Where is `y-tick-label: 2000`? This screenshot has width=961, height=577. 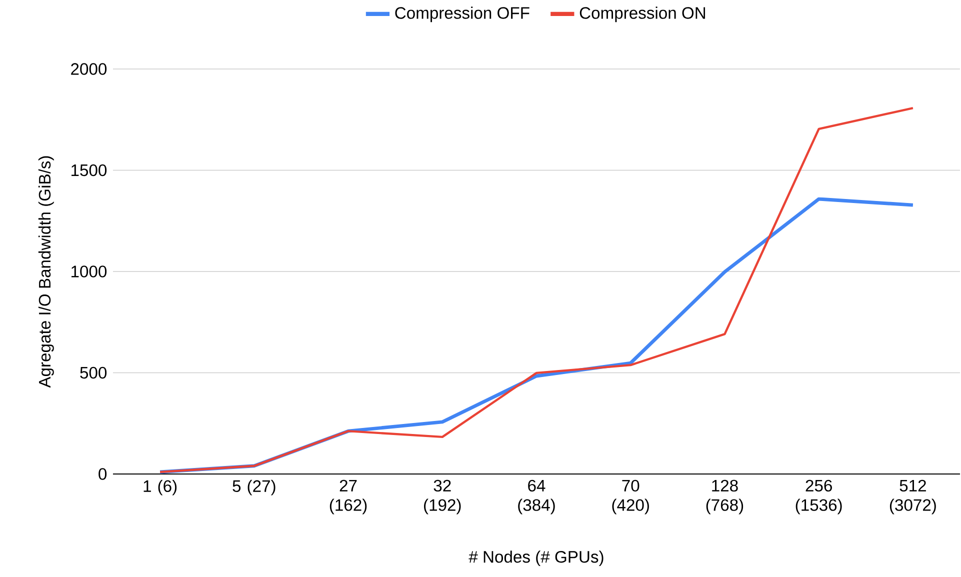 y-tick-label: 2000 is located at coordinates (89, 69).